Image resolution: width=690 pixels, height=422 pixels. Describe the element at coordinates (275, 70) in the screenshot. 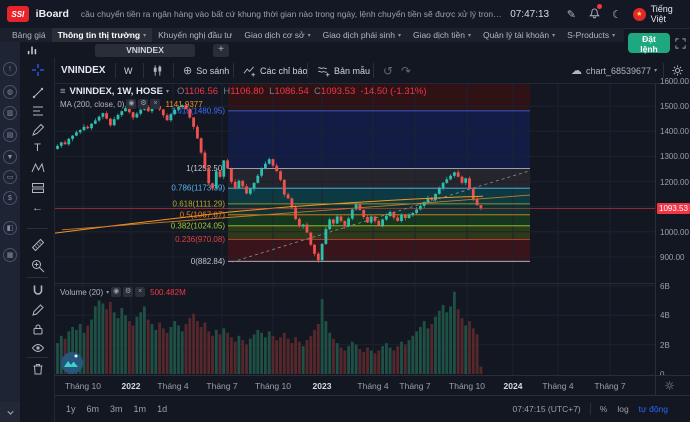

I see `indicators-button: Các chỉ báo` at that location.